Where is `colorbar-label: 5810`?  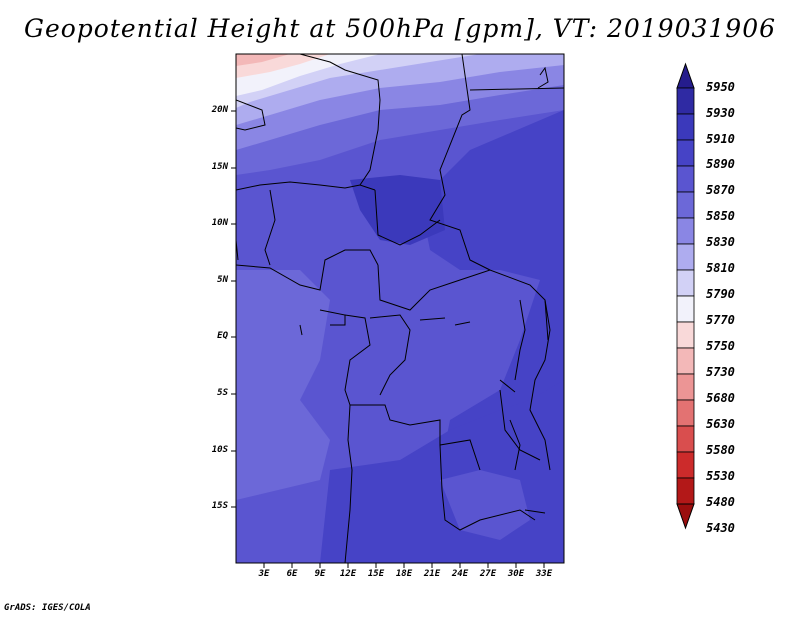
colorbar-label: 5810 is located at coordinates (720, 268).